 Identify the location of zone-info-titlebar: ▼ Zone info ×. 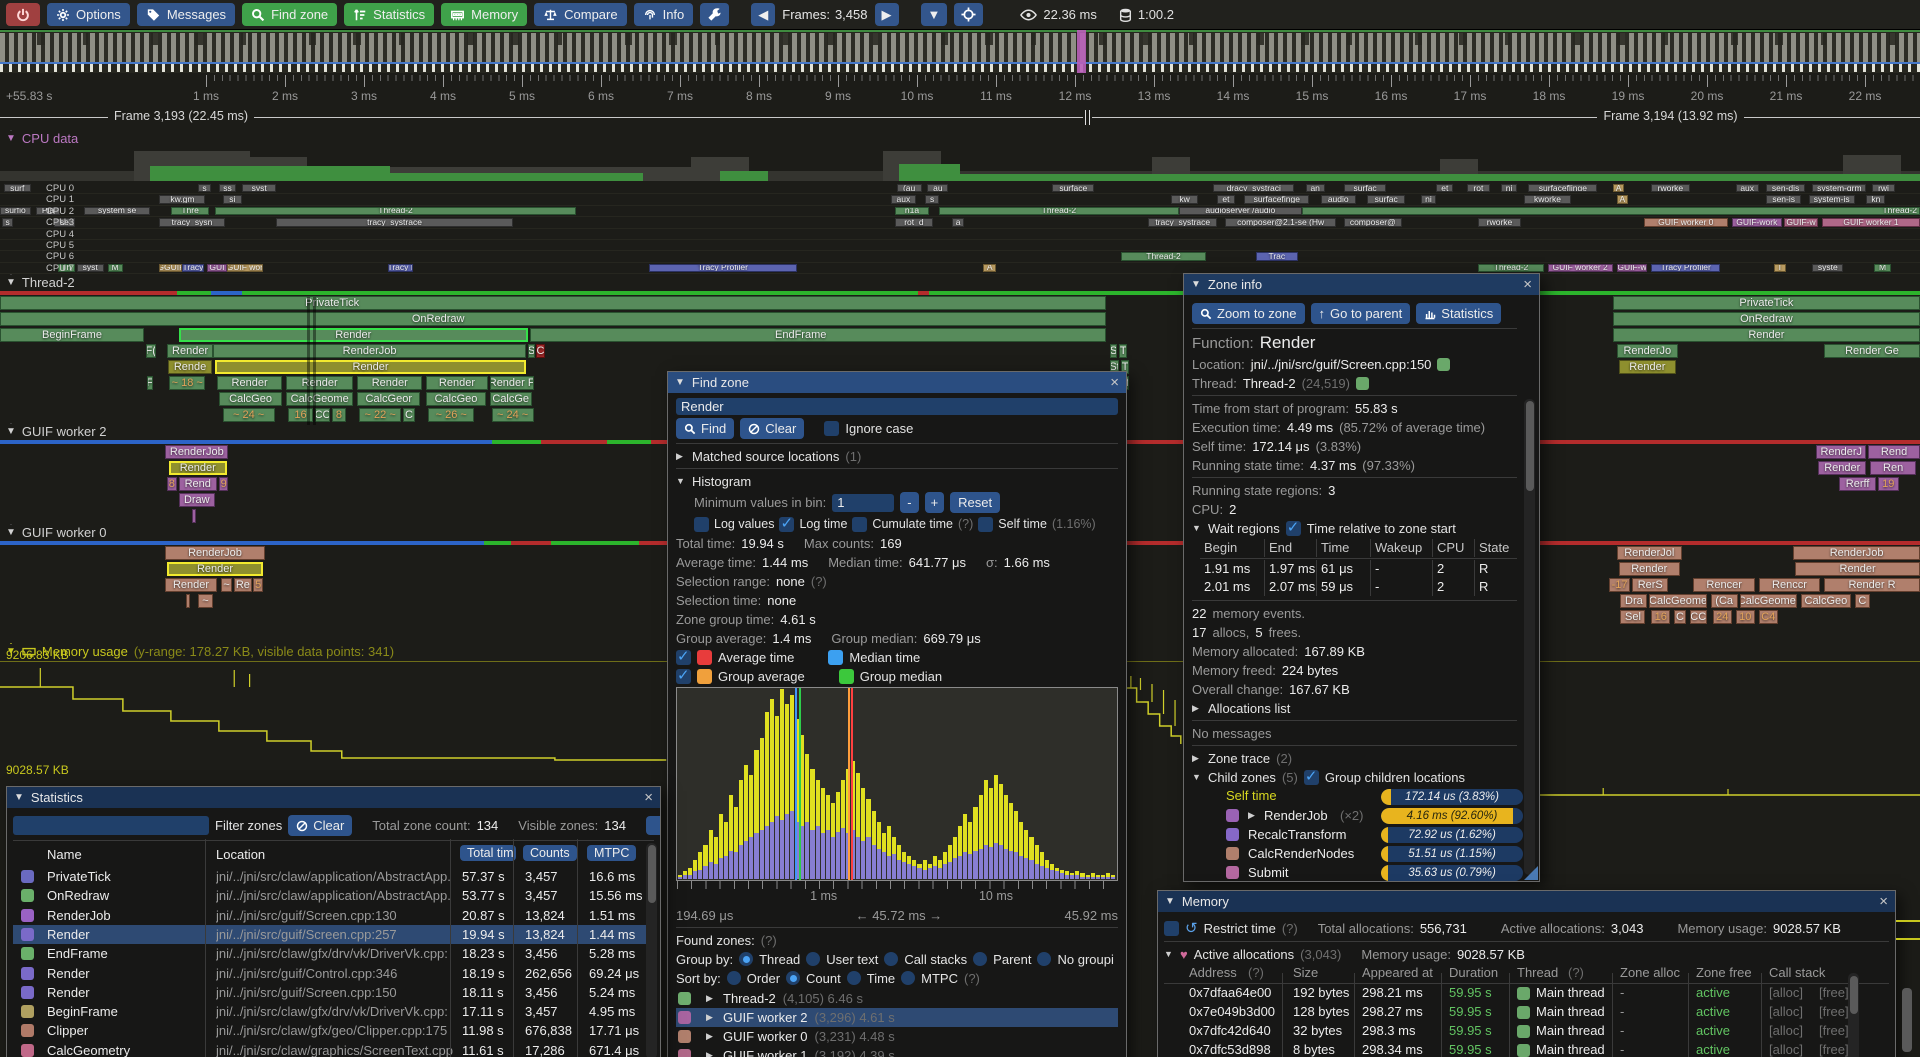
(1361, 284).